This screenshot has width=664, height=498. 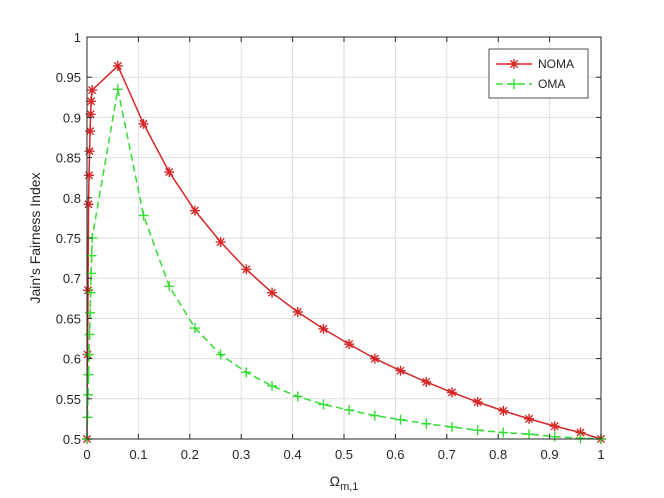 I want to click on y-tick-label: 0.55, so click(x=68, y=399).